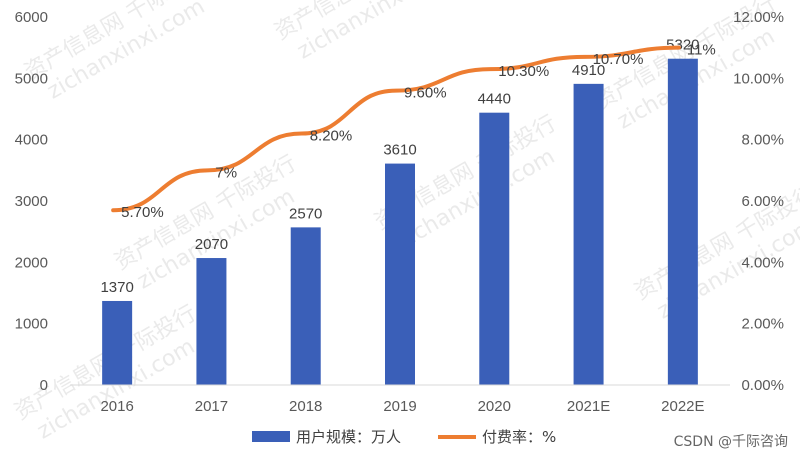 The image size is (800, 461). Describe the element at coordinates (271, 436) in the screenshot. I see `legend-bar-swatch` at that location.